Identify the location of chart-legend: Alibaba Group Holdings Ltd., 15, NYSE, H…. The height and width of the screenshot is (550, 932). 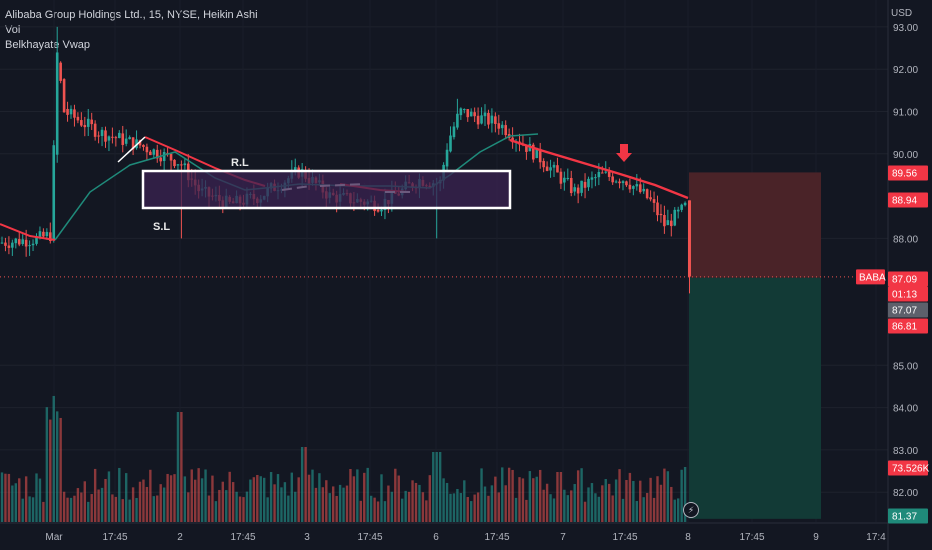
(131, 30).